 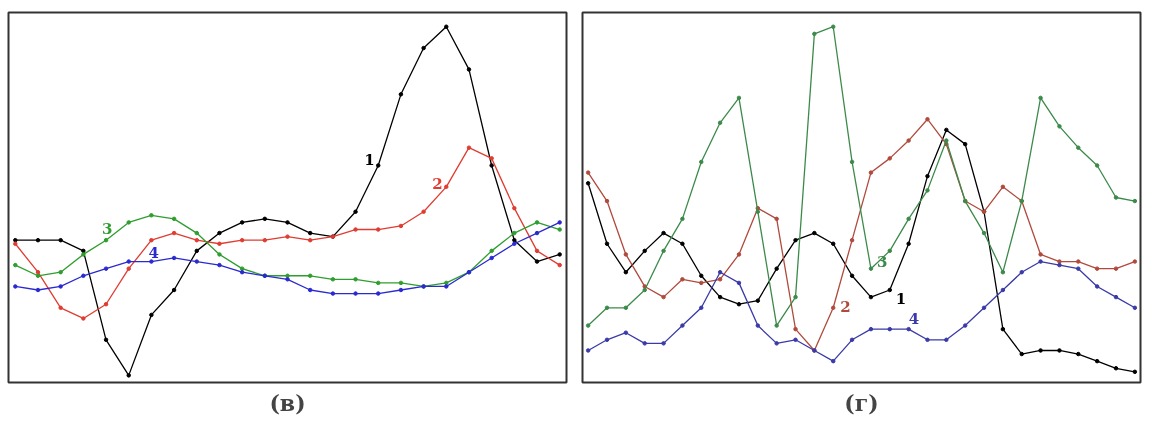 I want to click on series-label: 4, so click(x=914, y=319).